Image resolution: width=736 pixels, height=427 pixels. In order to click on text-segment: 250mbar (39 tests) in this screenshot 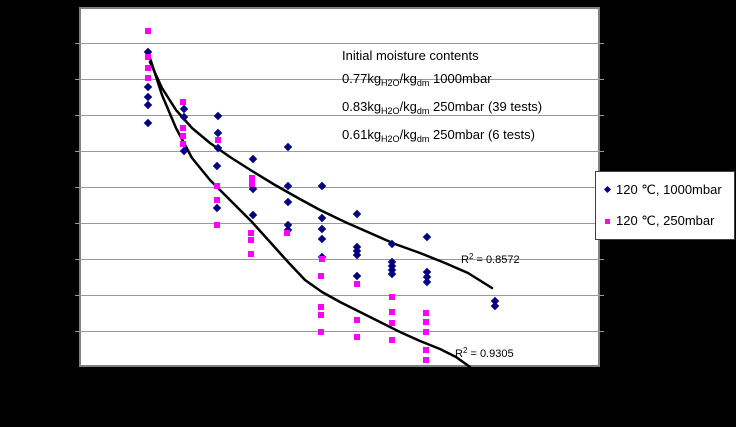, I will do `click(486, 106)`.